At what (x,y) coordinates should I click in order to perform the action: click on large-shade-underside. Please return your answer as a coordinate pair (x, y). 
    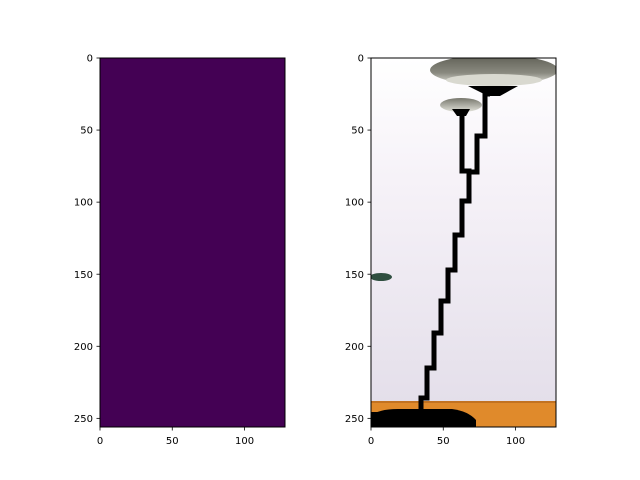
    Looking at the image, I should click on (494, 80).